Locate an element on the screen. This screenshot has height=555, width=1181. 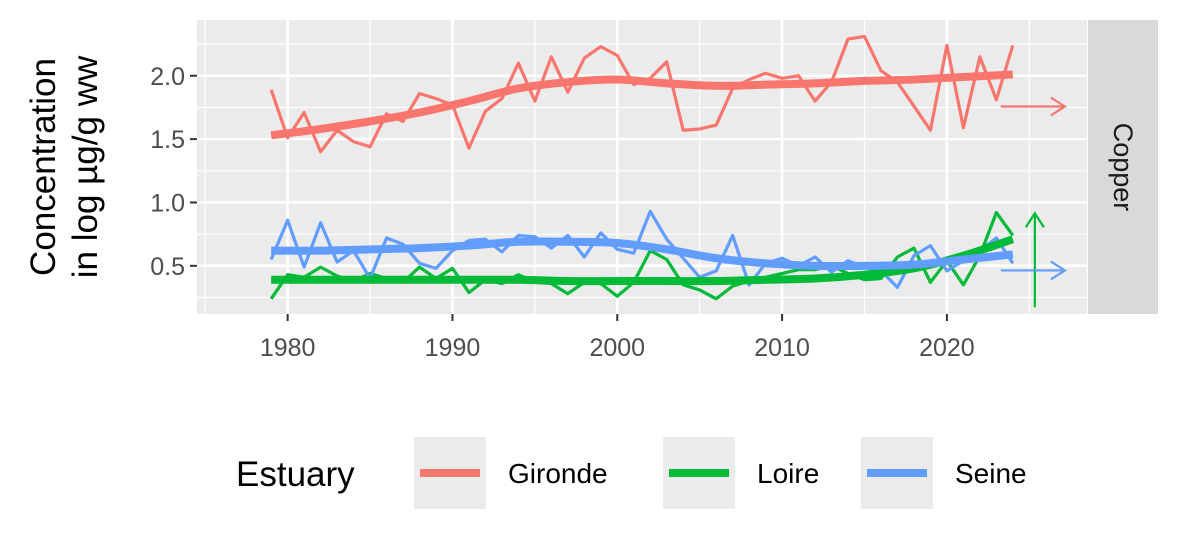
legend-label-loire: Loire is located at coordinates (788, 473).